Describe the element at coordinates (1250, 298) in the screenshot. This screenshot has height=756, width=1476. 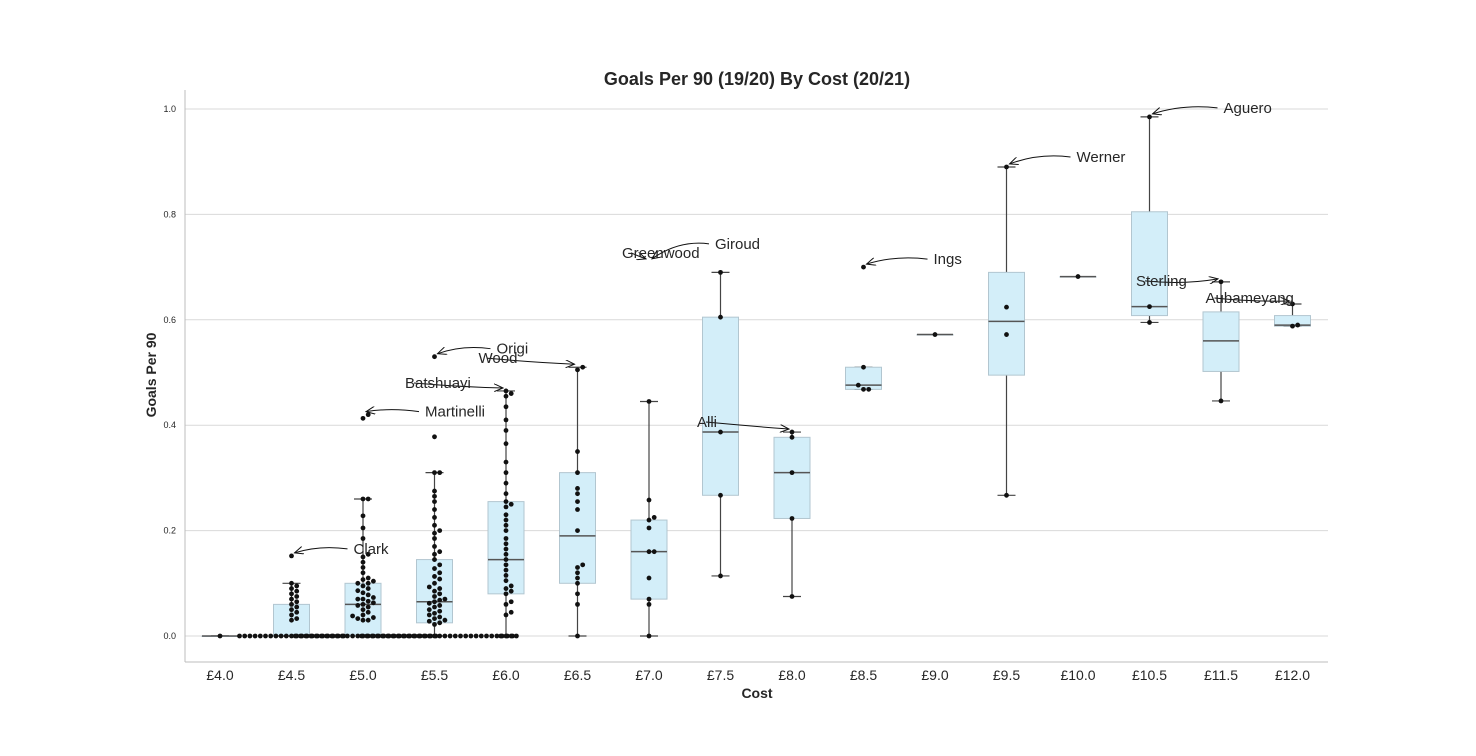
I see `annotation-label: Aubameyang` at that location.